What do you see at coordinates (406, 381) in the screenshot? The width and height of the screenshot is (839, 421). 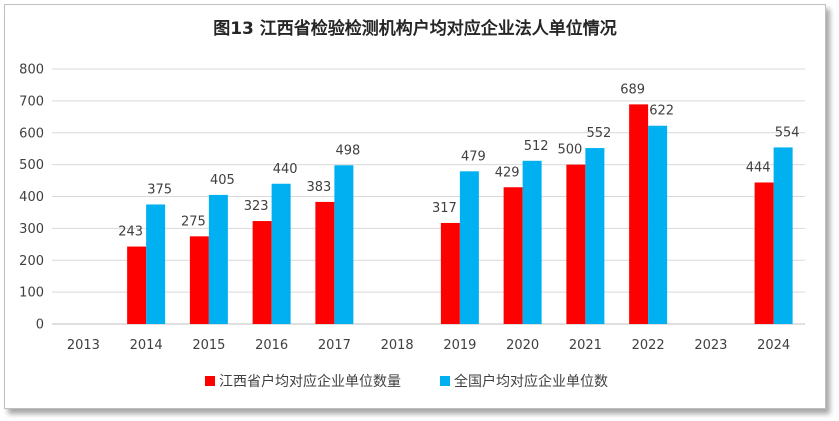 I see `legend: 江西省户均对应企业单位数量 全国户均对应企业单位数` at bounding box center [406, 381].